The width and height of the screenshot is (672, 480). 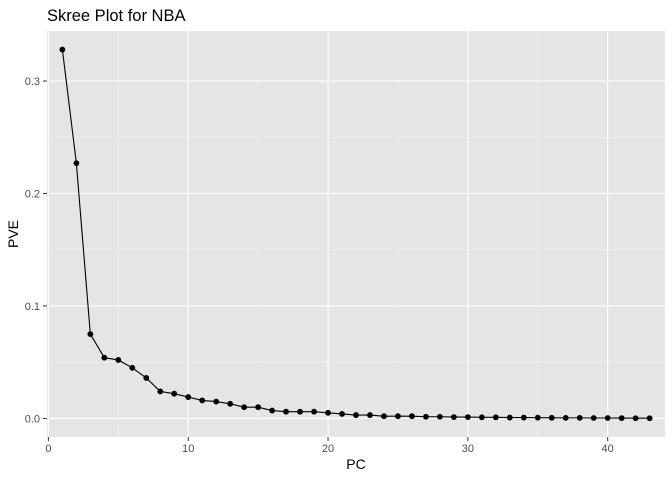 What do you see at coordinates (188, 449) in the screenshot?
I see `x-tick-label-1: 10` at bounding box center [188, 449].